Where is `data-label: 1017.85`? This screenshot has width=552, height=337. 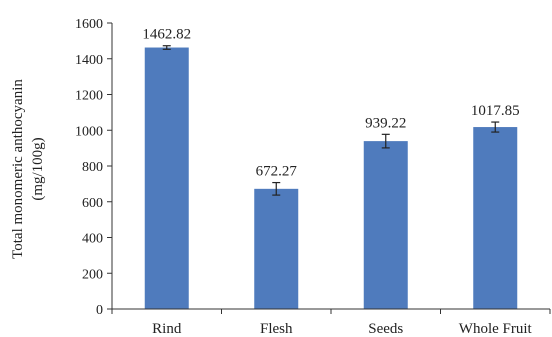
data-label: 1017.85 is located at coordinates (495, 111).